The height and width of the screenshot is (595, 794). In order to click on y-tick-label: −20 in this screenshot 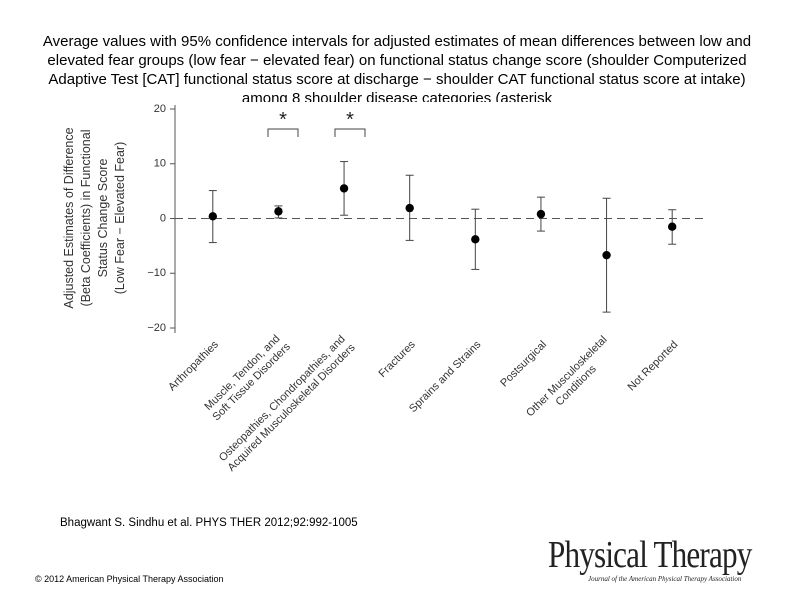, I will do `click(156, 328)`.